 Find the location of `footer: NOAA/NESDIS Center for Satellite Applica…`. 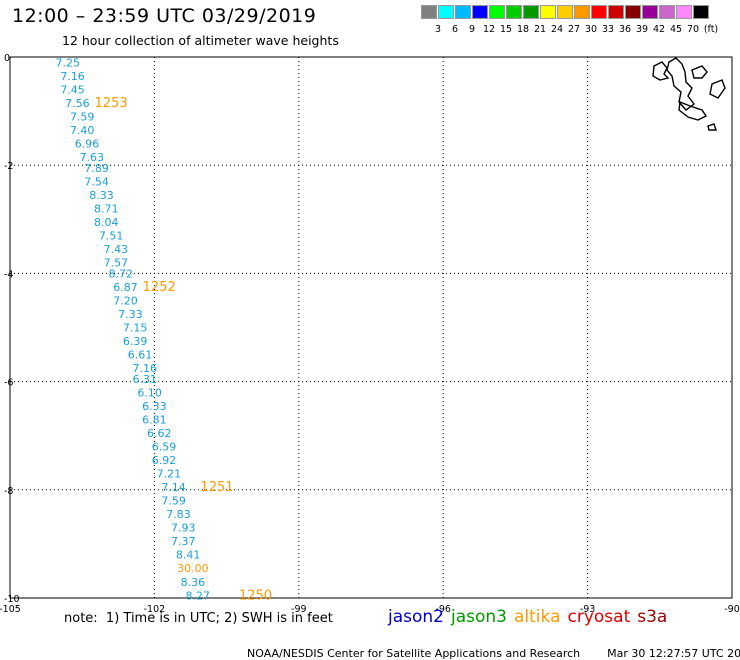

footer: NOAA/NESDIS Center for Satellite Applica… is located at coordinates (490, 647).